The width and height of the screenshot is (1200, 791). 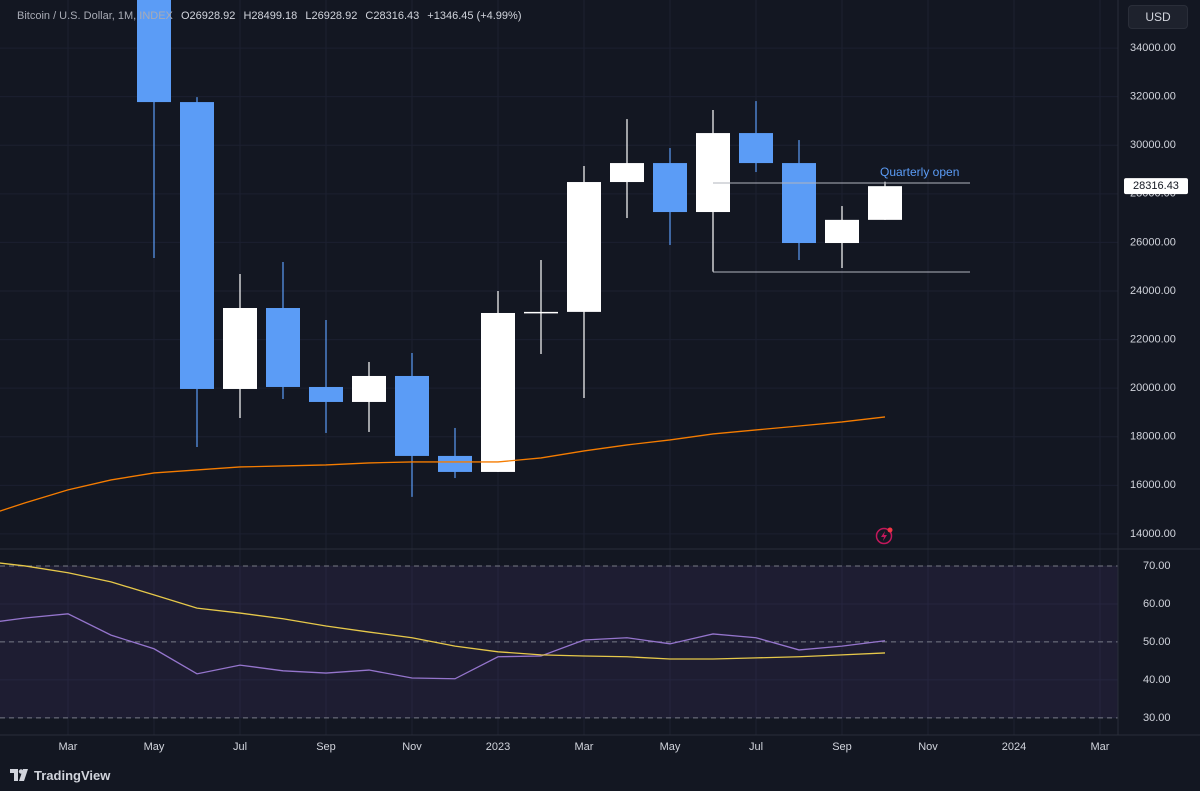 What do you see at coordinates (19, 775) in the screenshot?
I see `brand-logo` at bounding box center [19, 775].